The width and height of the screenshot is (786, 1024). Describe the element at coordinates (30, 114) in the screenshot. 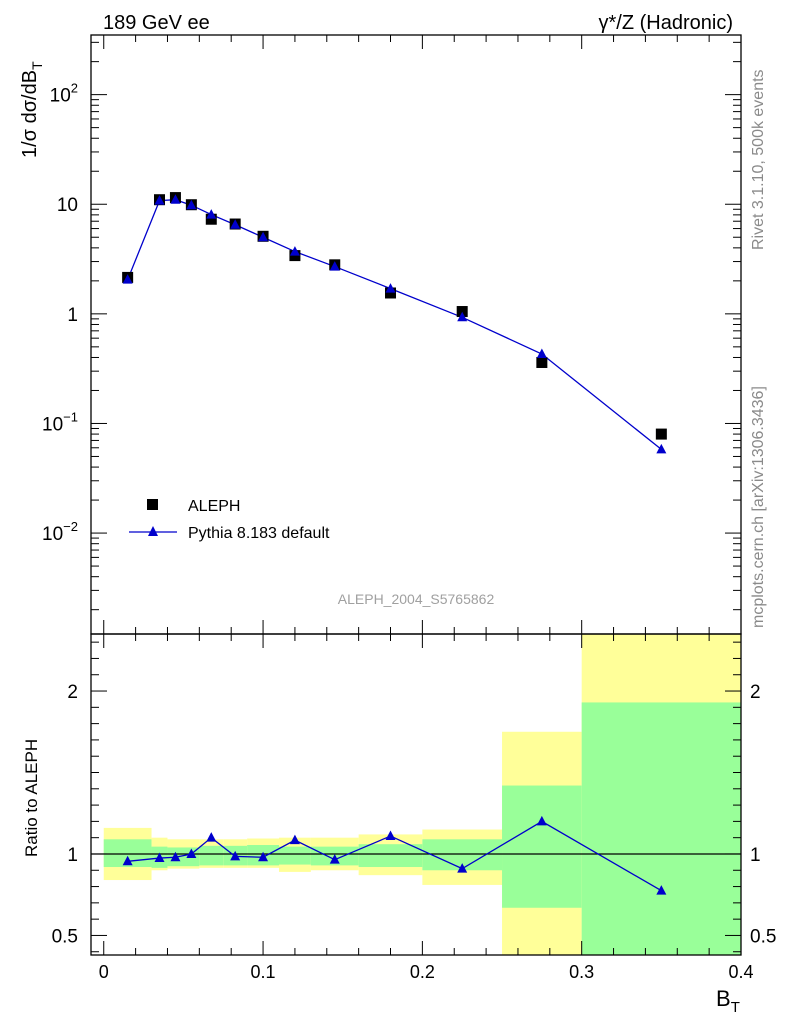

I see `main-y-label-text: 1/σ dσ/dB` at that location.